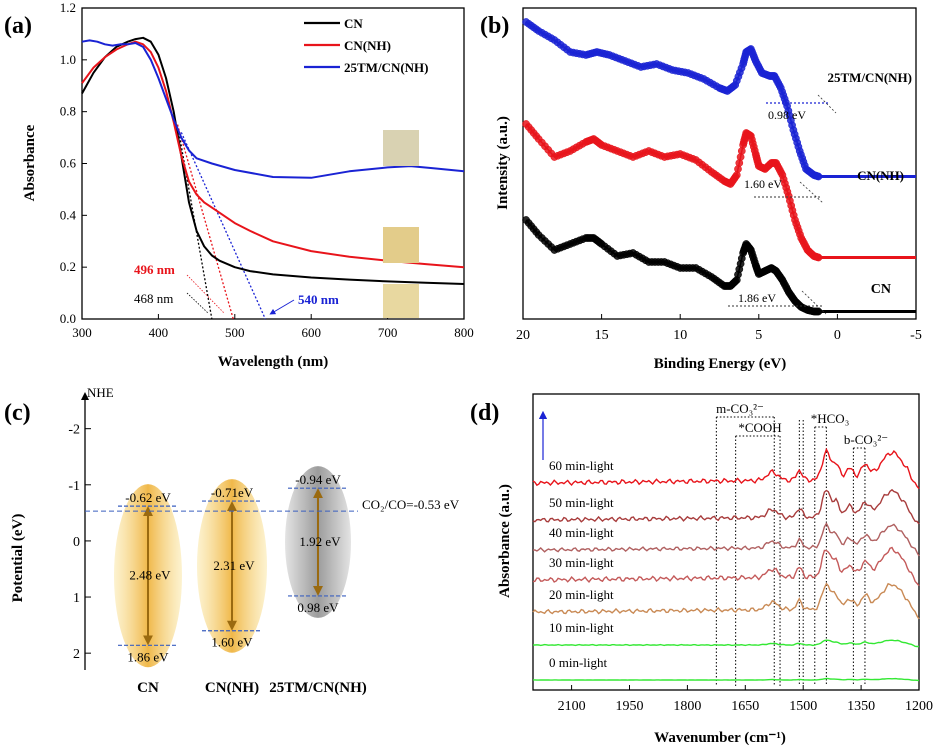 The width and height of the screenshot is (936, 751). I want to click on series-label-tm: 25TM/CN(NH), so click(870, 77).